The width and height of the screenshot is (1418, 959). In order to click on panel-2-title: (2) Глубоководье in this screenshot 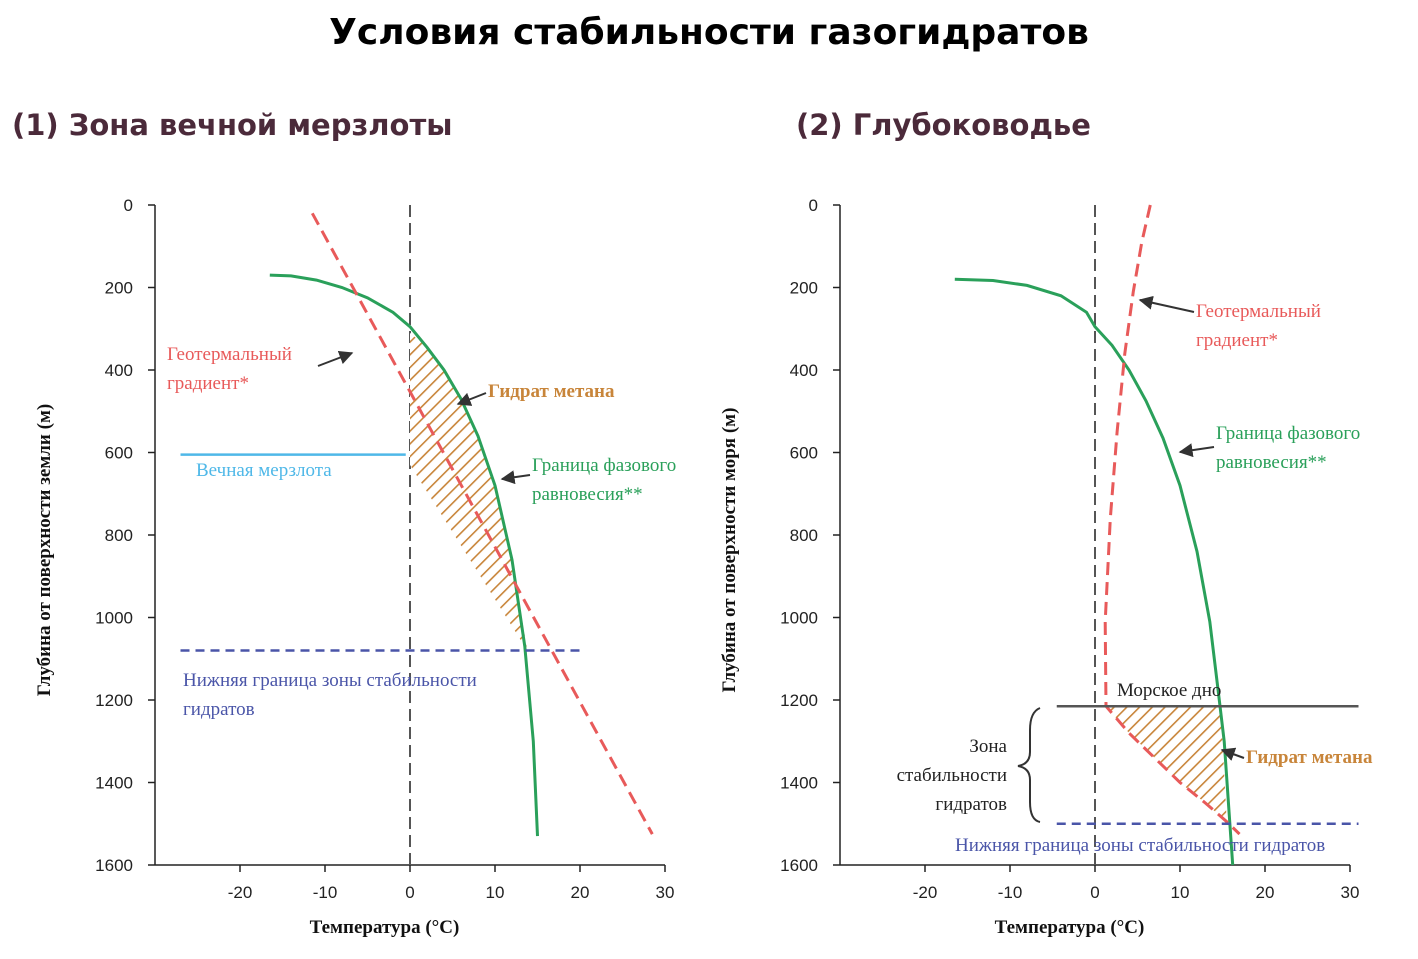, I will do `click(943, 125)`.